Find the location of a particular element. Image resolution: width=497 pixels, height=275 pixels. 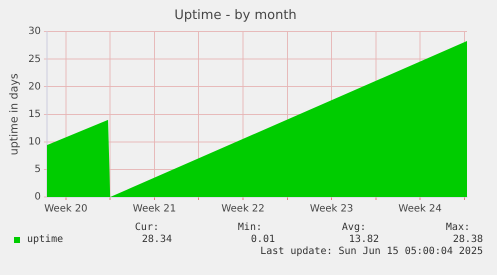

text: Cur: is located at coordinates (146, 227).